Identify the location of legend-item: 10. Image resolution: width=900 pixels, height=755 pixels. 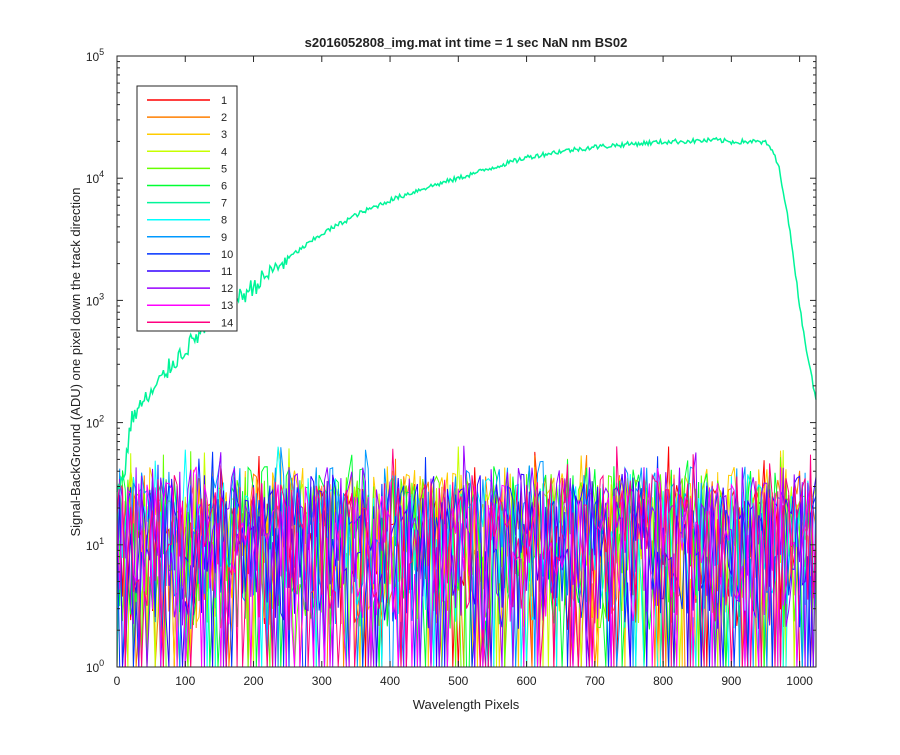
(190, 255).